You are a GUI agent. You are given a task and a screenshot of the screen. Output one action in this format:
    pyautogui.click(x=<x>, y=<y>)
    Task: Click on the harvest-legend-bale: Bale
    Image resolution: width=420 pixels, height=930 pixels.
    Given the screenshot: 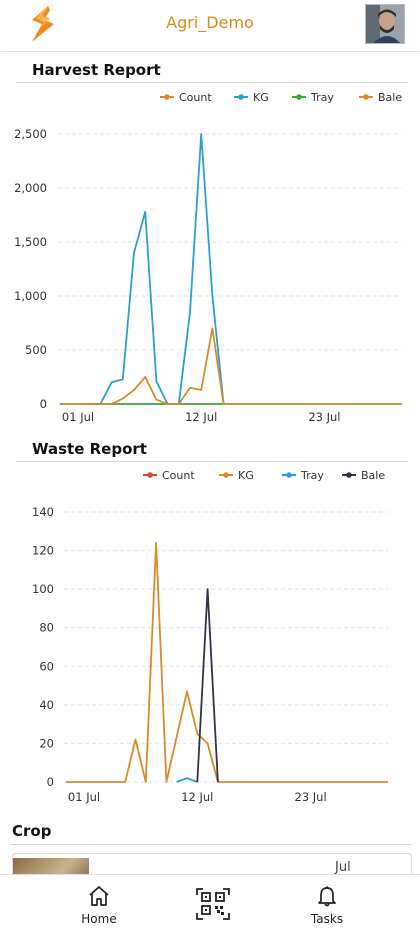 What is the action you would take?
    pyautogui.click(x=380, y=97)
    